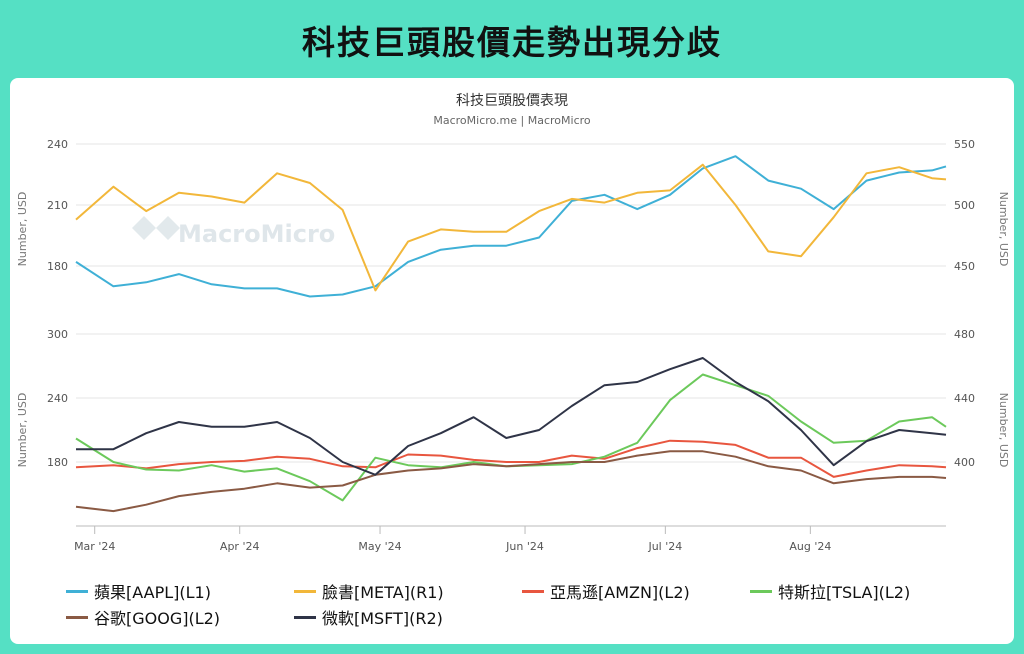  What do you see at coordinates (240, 546) in the screenshot?
I see `x-tick-label: Apr '24` at bounding box center [240, 546].